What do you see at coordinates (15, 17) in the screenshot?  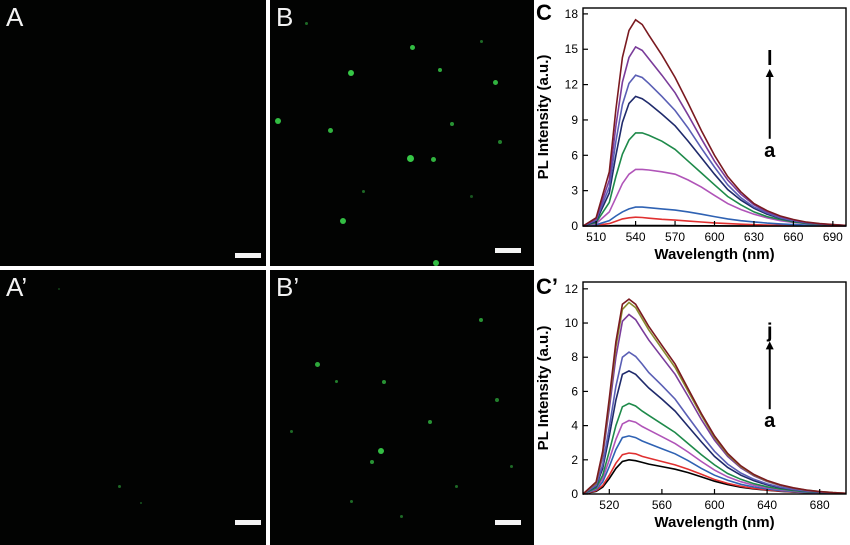 I see `panel-label-a: A` at bounding box center [15, 17].